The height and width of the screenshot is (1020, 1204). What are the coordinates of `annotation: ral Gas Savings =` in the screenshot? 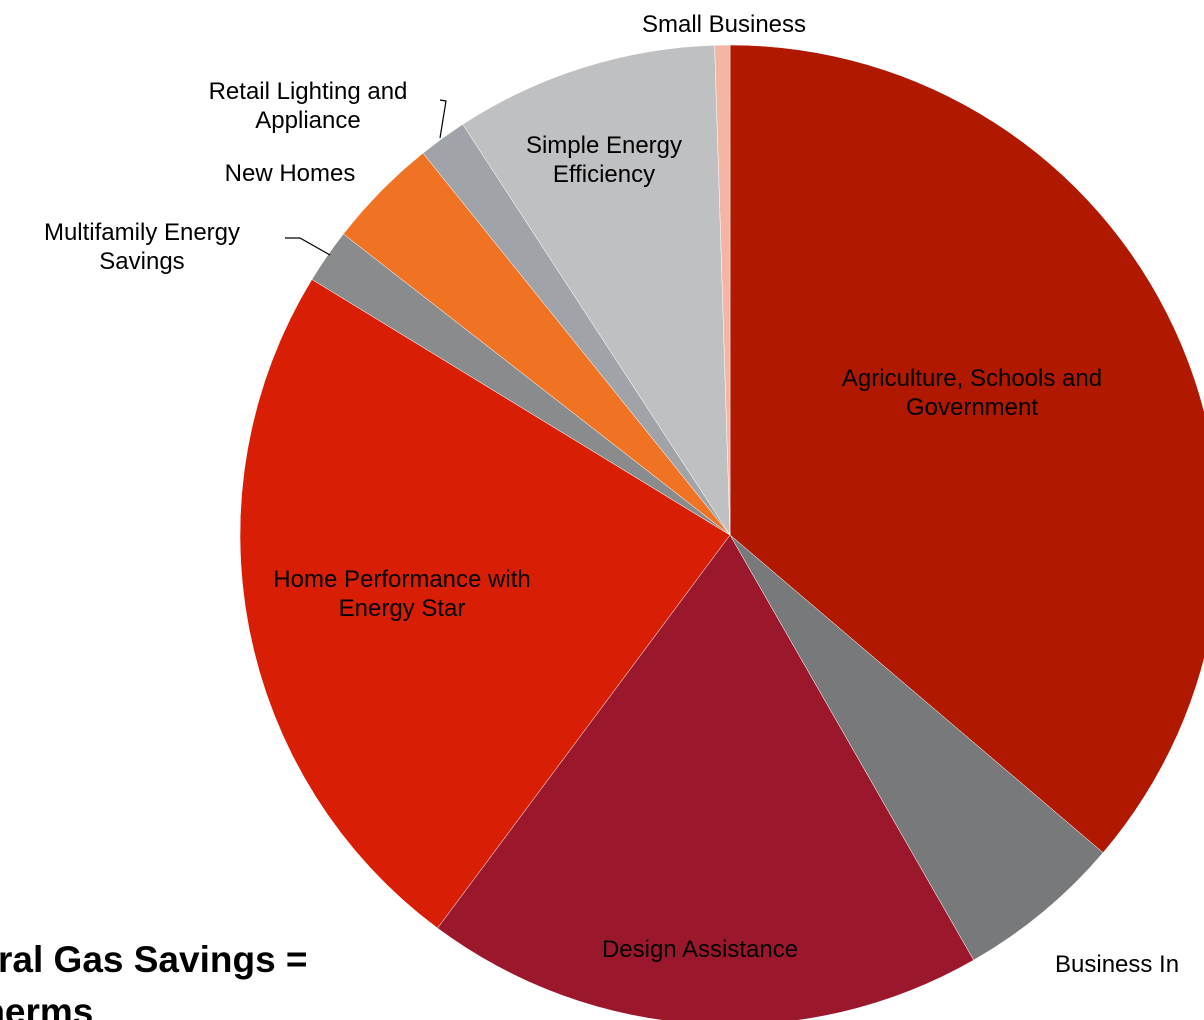 It's located at (154, 959).